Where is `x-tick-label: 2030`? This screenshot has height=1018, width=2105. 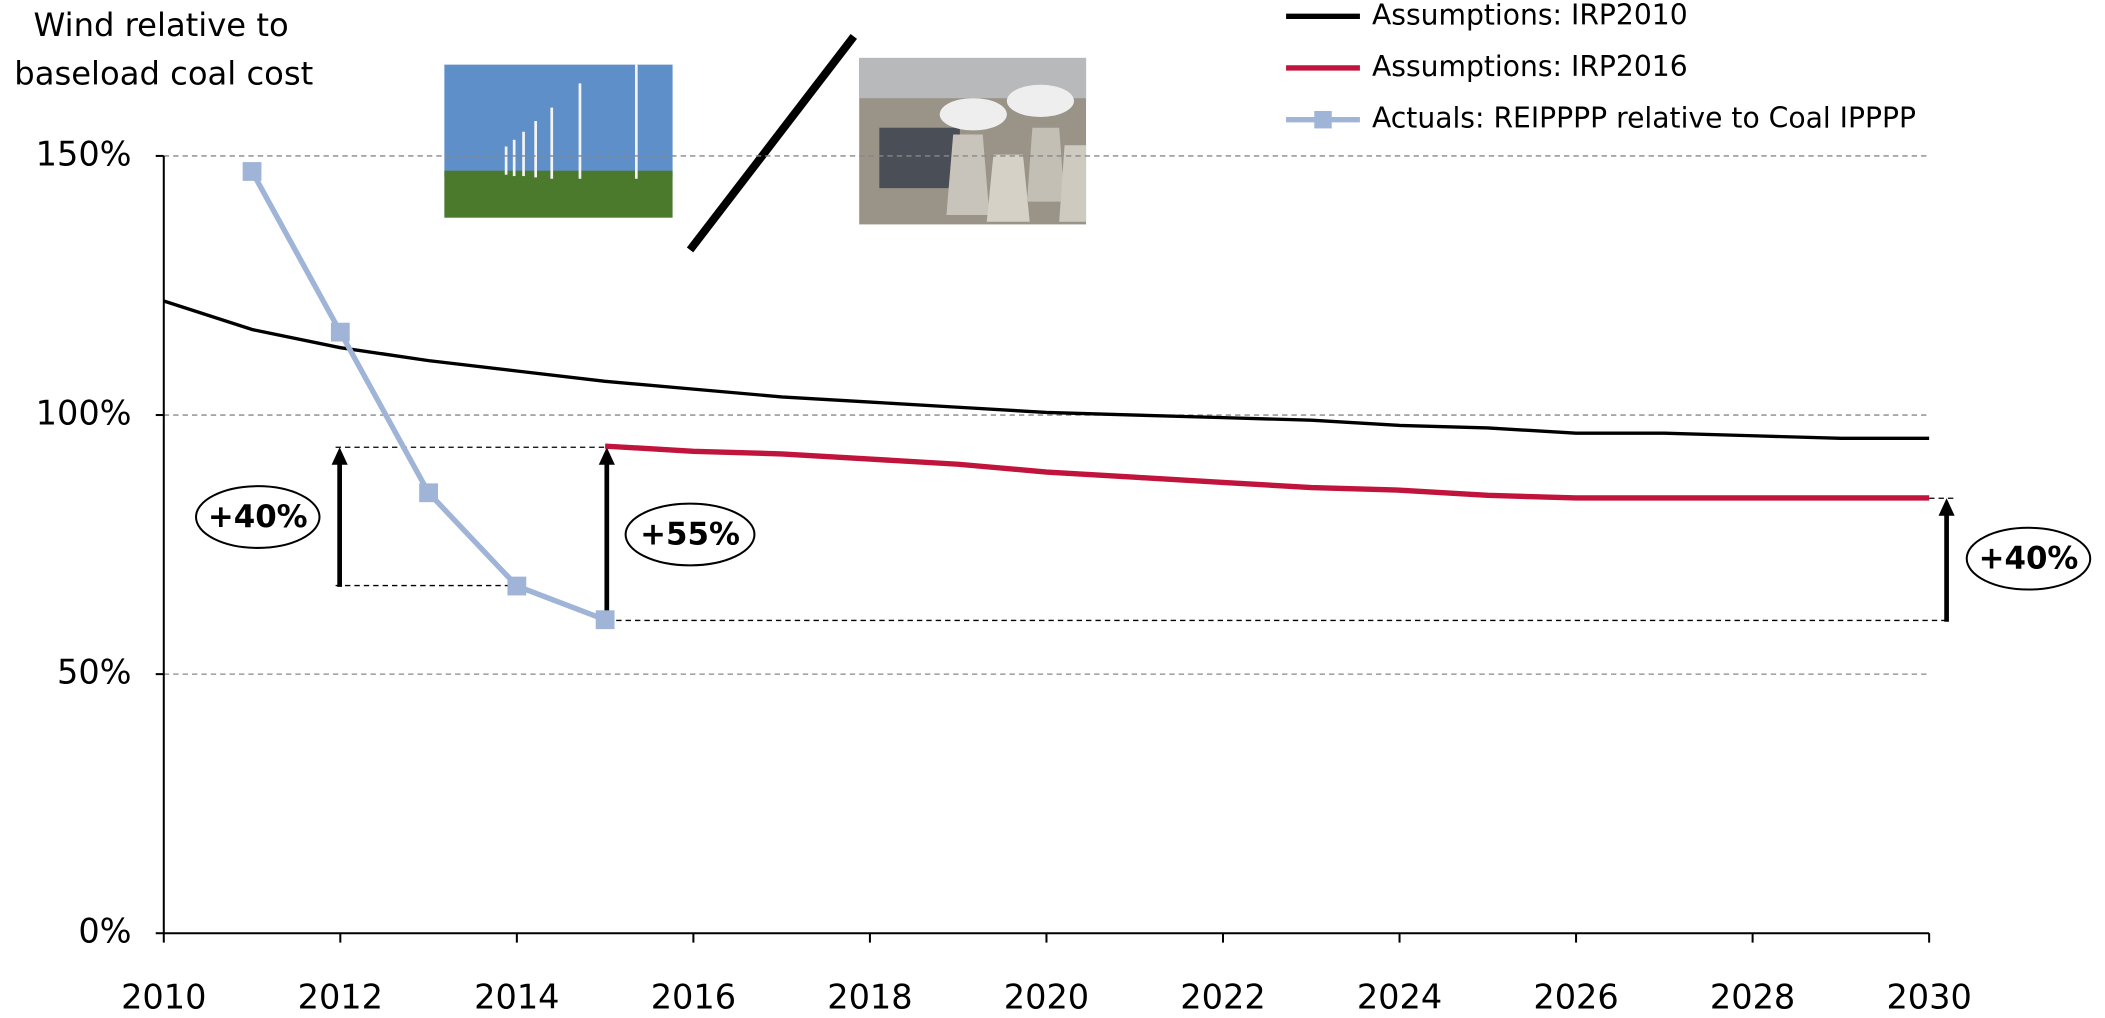
x-tick-label: 2030 is located at coordinates (1928, 997).